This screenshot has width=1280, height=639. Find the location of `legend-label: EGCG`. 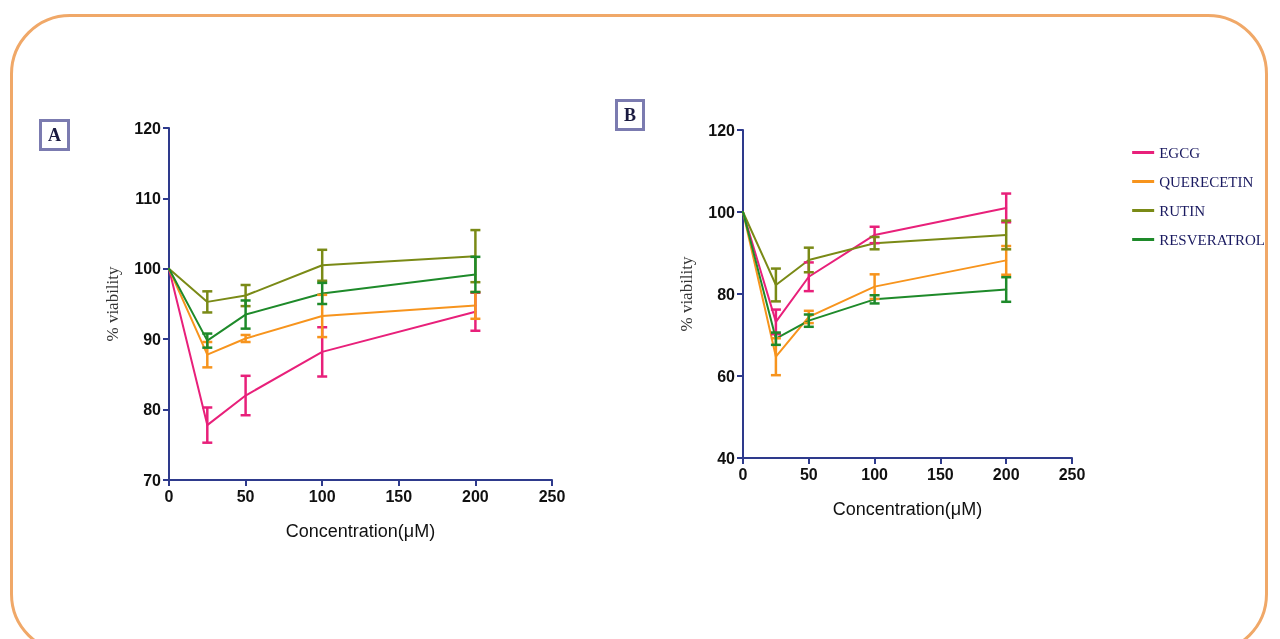

legend-label: EGCG is located at coordinates (1180, 152).